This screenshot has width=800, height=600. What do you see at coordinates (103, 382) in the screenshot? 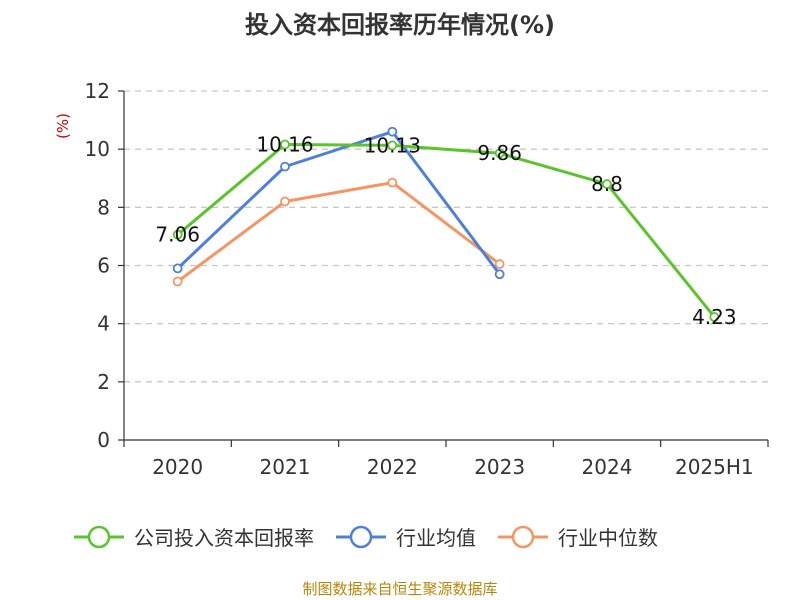
I see `y-tick-label-2: 2` at bounding box center [103, 382].